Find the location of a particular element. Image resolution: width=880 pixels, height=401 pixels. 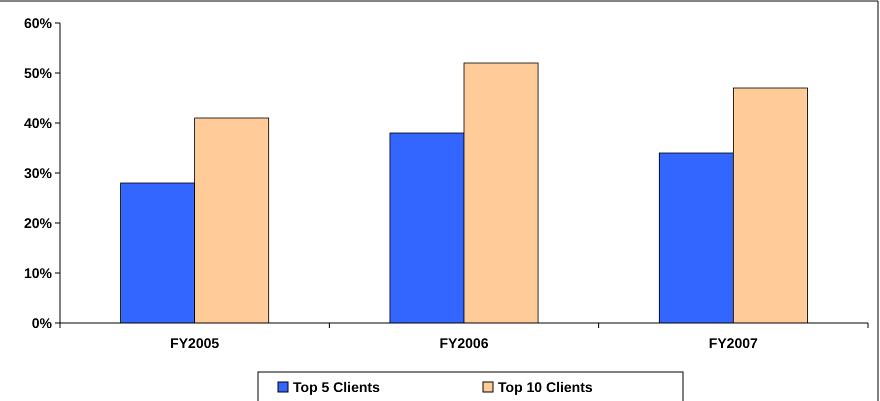

y-tick-label: 0% is located at coordinates (42, 322).